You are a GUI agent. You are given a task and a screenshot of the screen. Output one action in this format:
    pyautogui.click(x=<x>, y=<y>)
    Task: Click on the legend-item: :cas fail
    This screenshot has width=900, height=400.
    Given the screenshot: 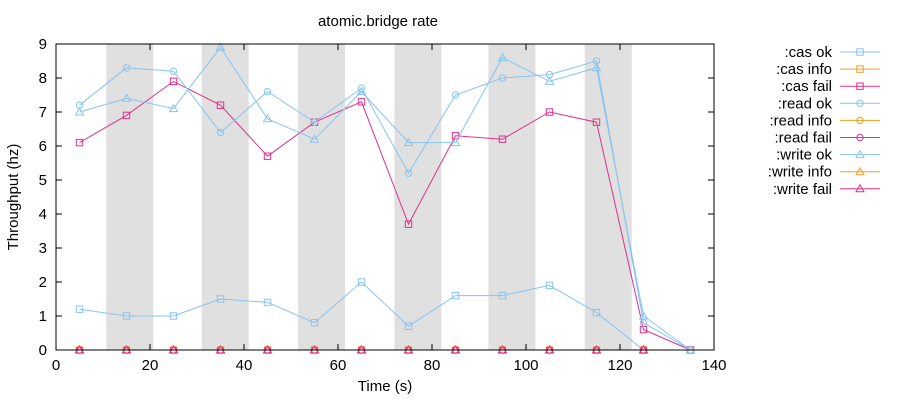 What is the action you would take?
    pyautogui.click(x=830, y=86)
    